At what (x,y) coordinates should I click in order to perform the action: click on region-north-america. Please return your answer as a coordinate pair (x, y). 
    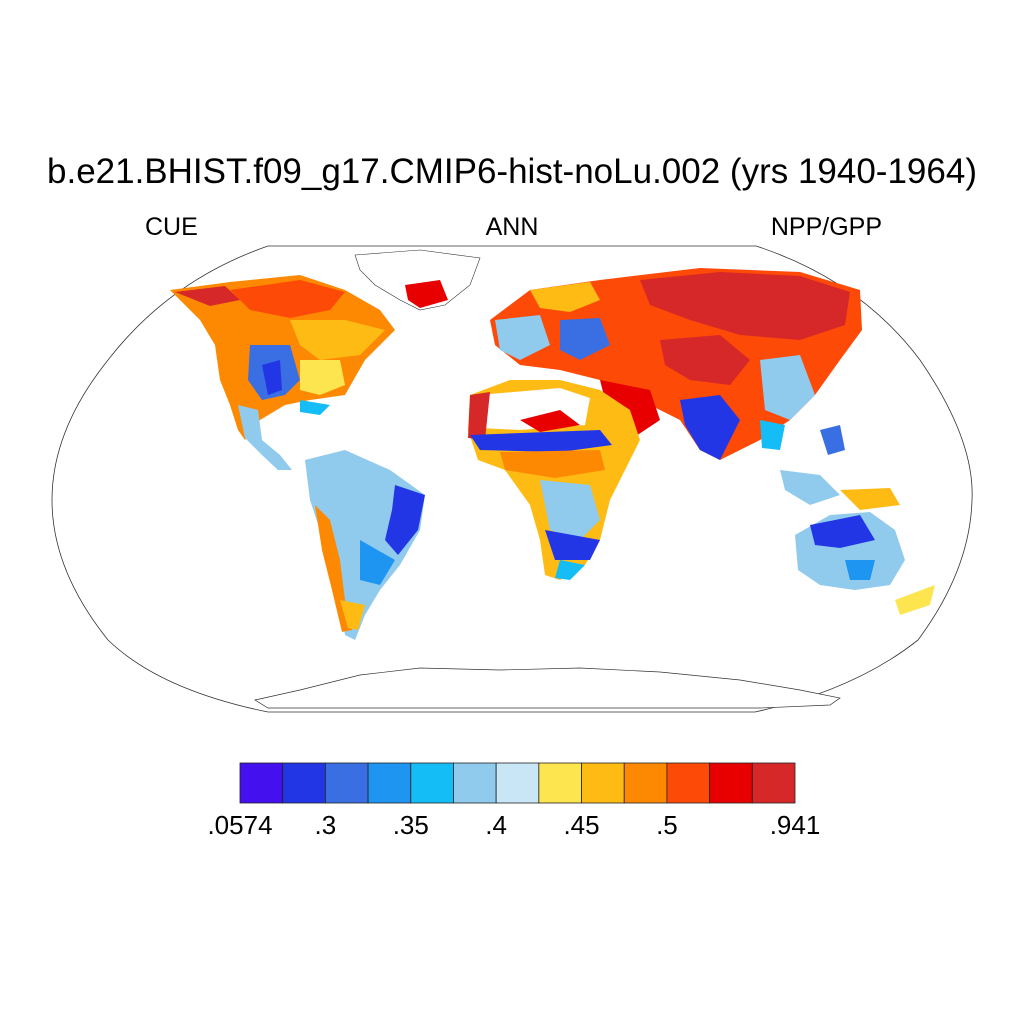
    Looking at the image, I should click on (282, 372).